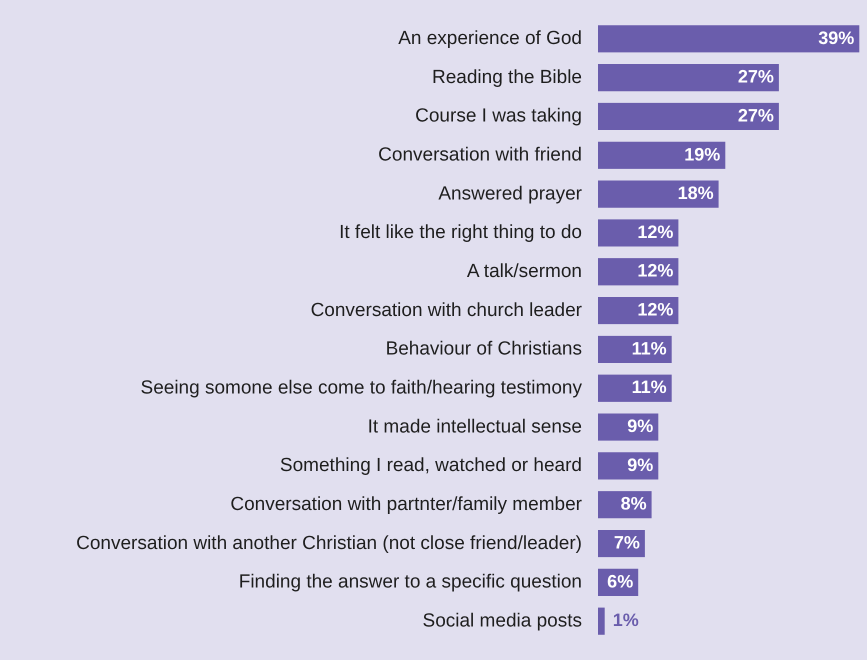 This screenshot has width=867, height=660. Describe the element at coordinates (627, 542) in the screenshot. I see `data-label: 7%` at that location.